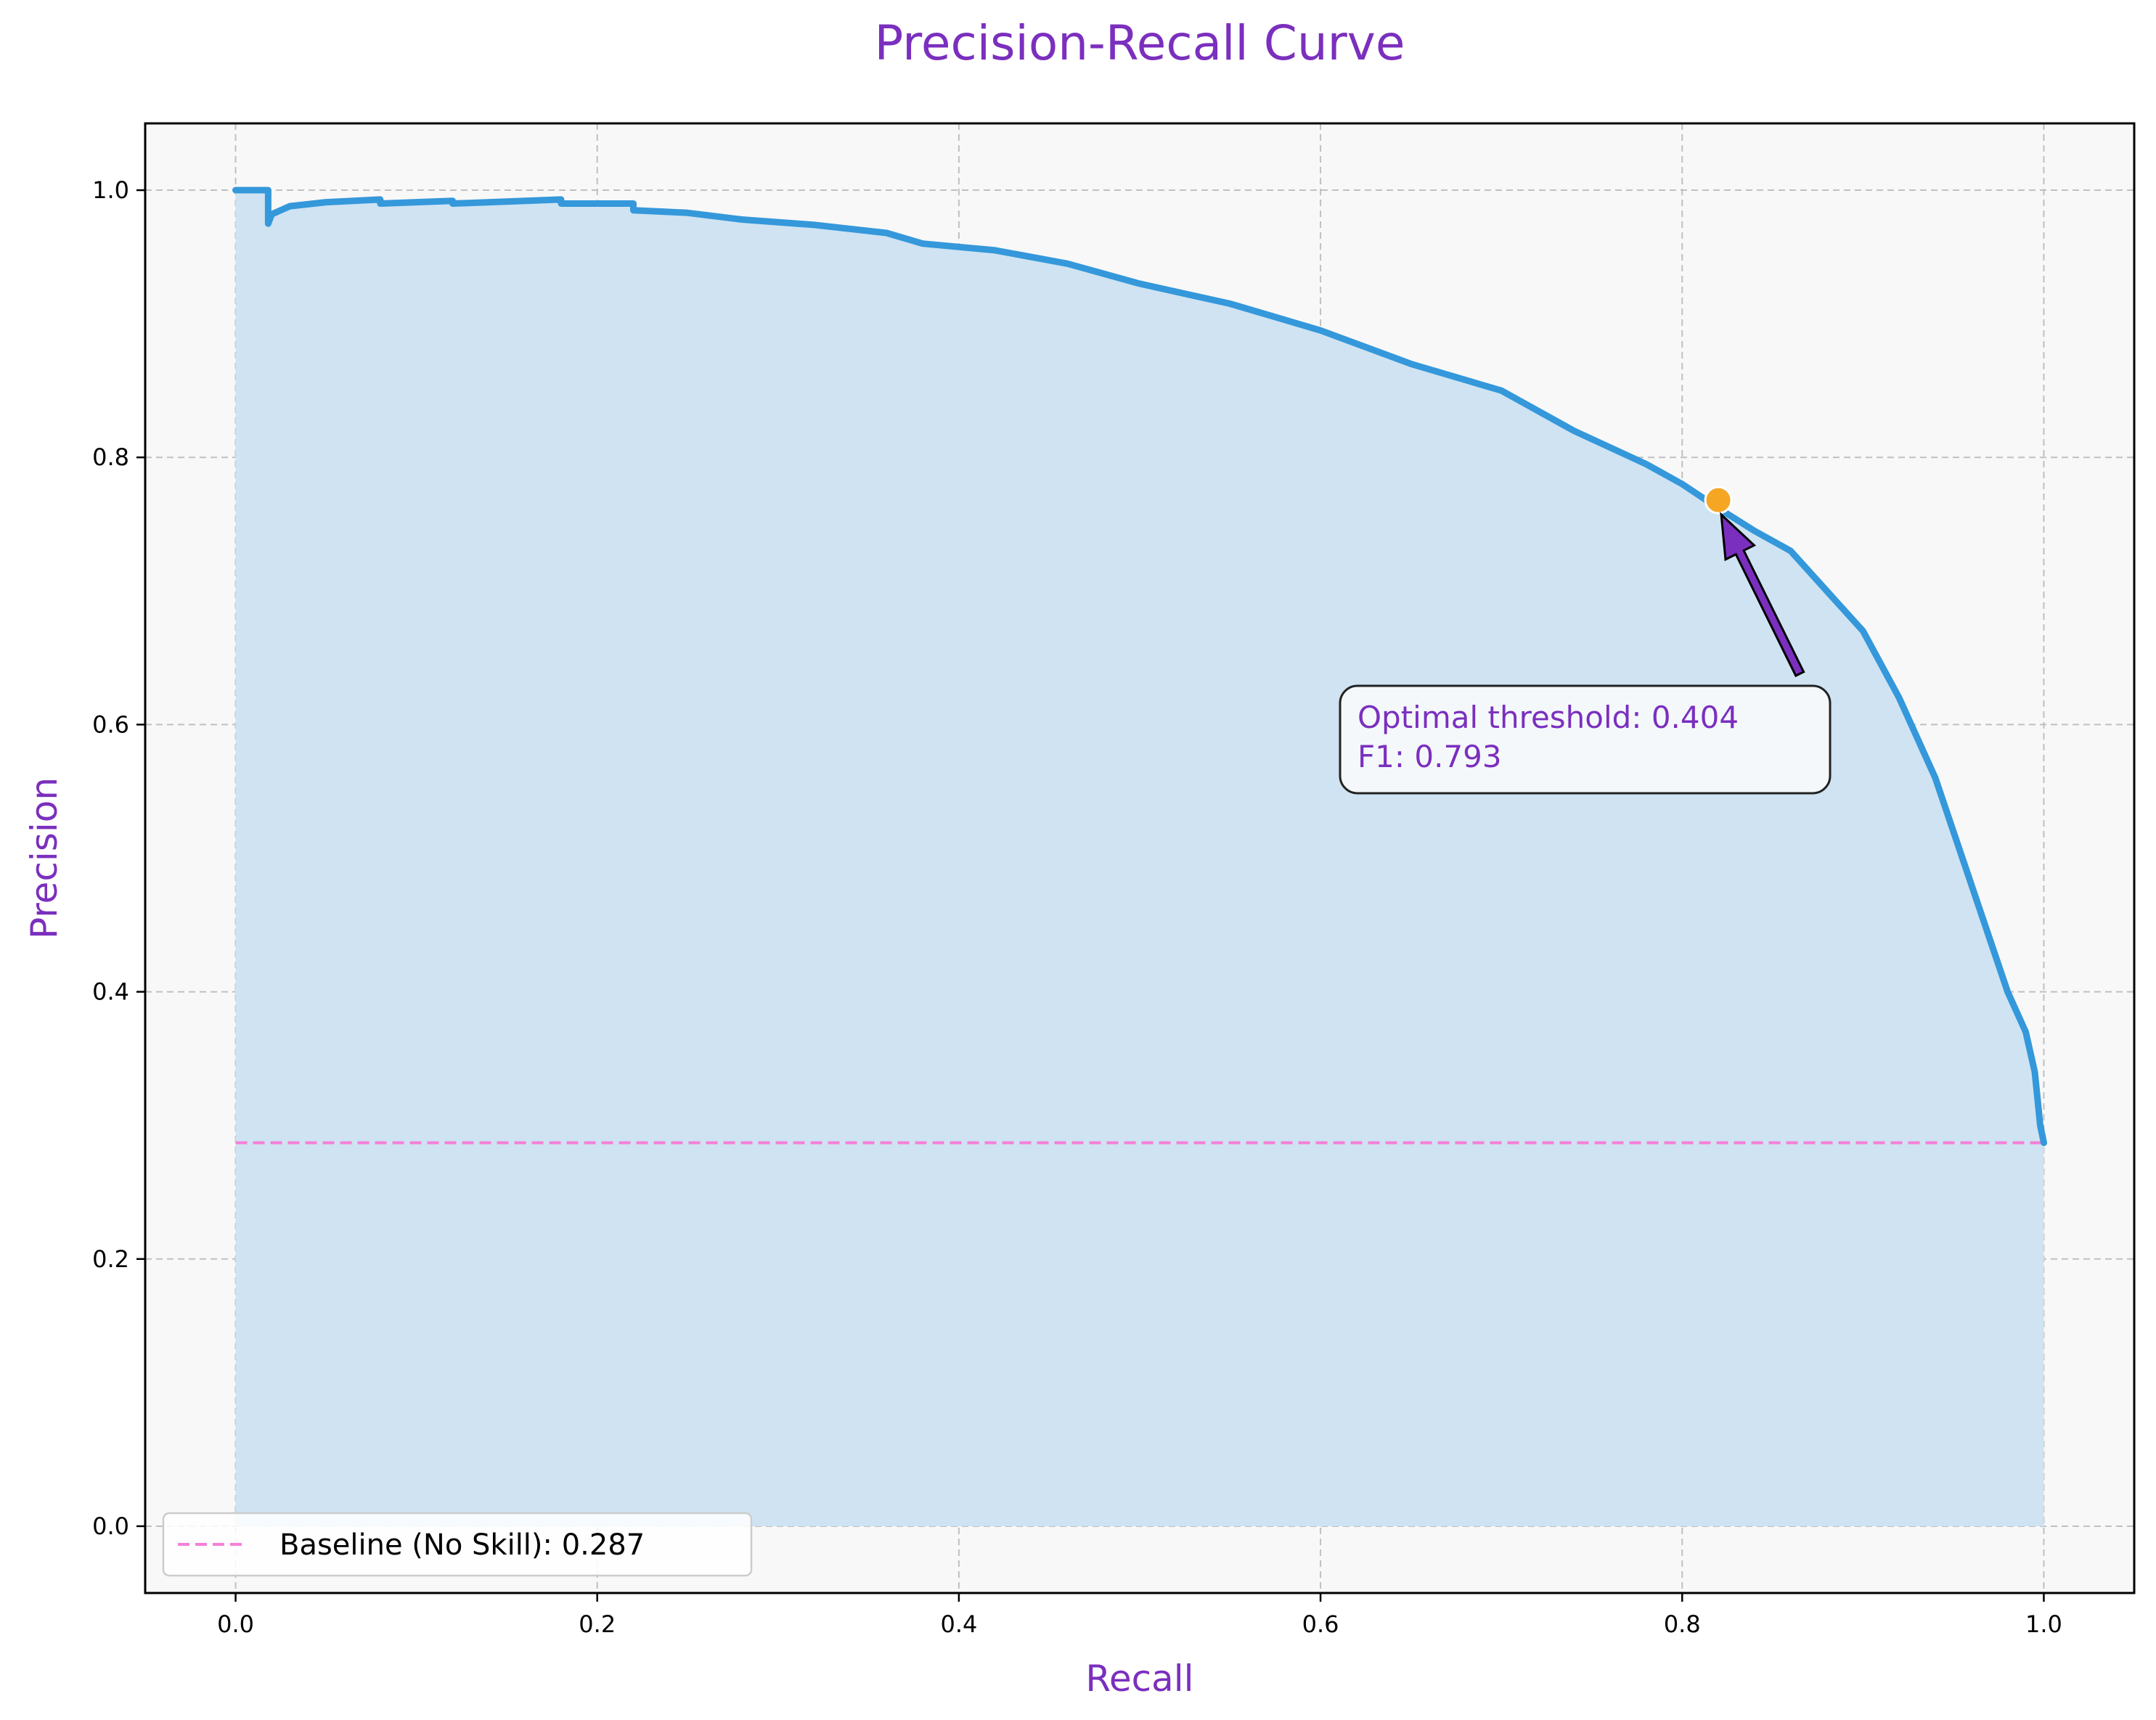 This screenshot has width=2156, height=1720. Describe the element at coordinates (111, 190) in the screenshot. I see `y-tick-label-5: 1.0` at that location.